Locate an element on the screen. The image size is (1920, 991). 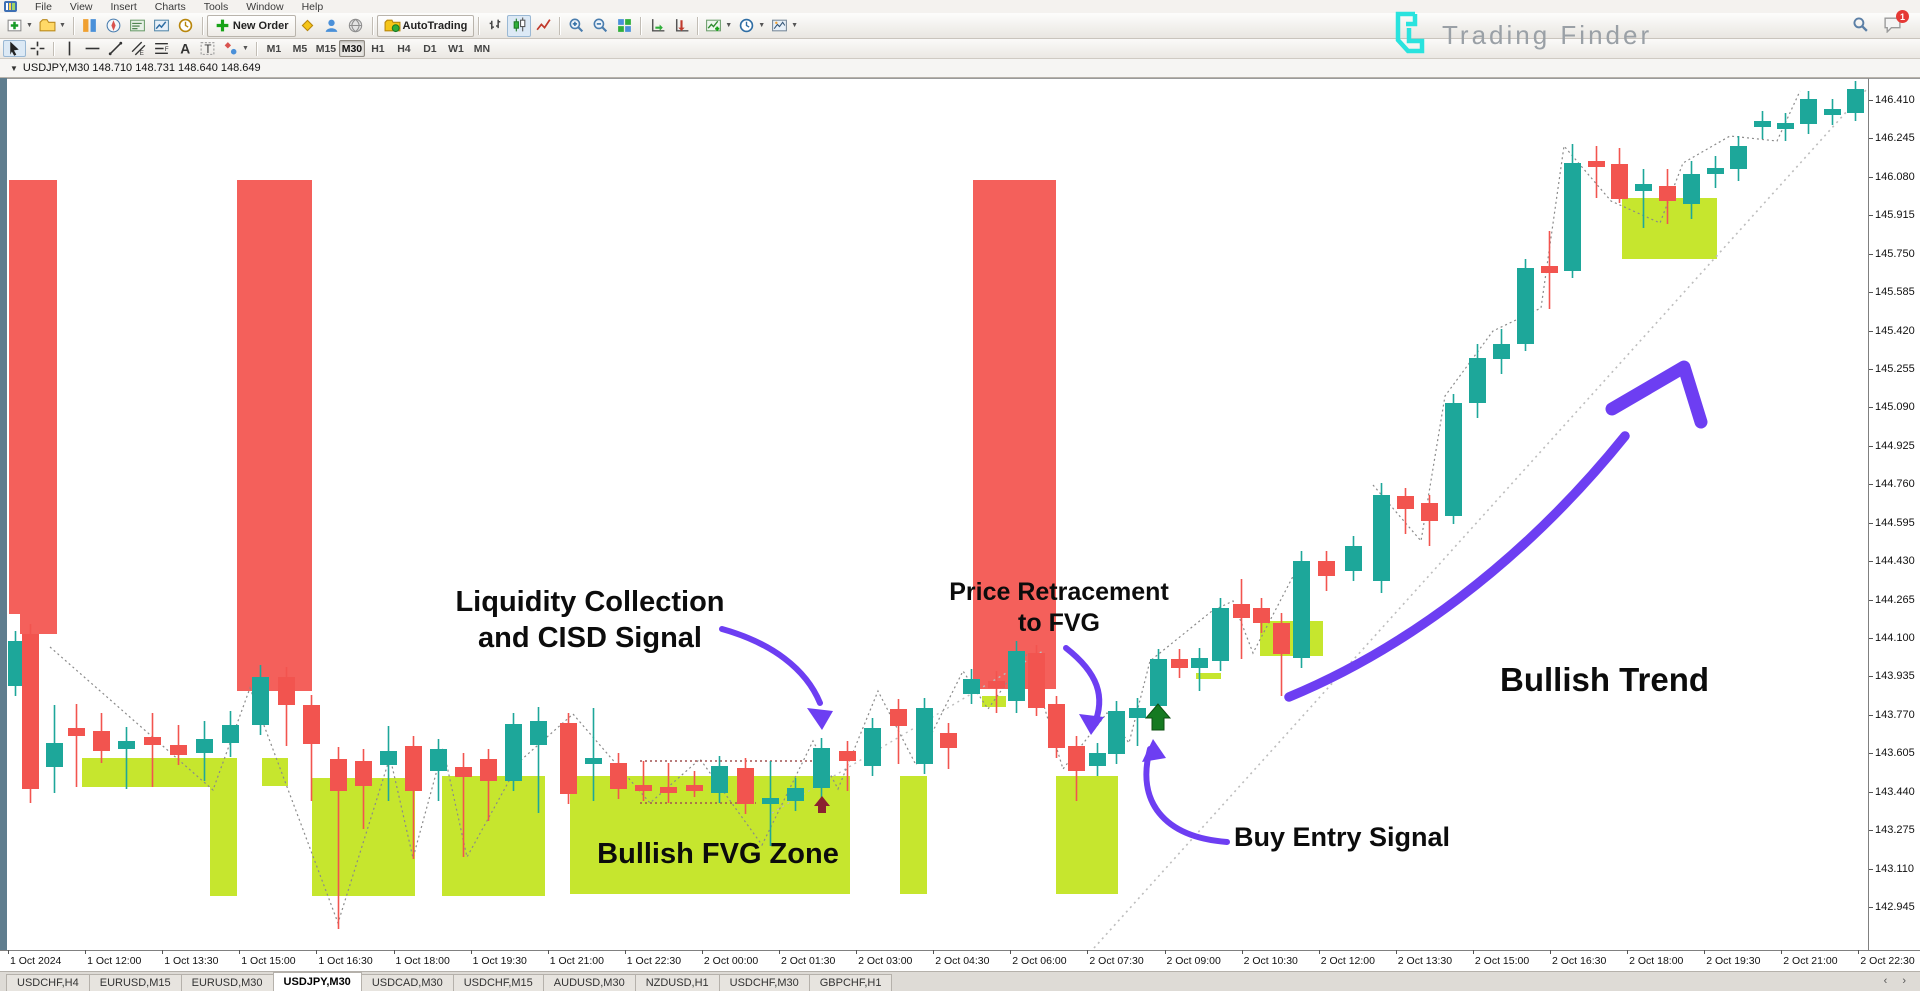
annotation-buy-entry: Buy Entry Signal is located at coordinates (1342, 837).